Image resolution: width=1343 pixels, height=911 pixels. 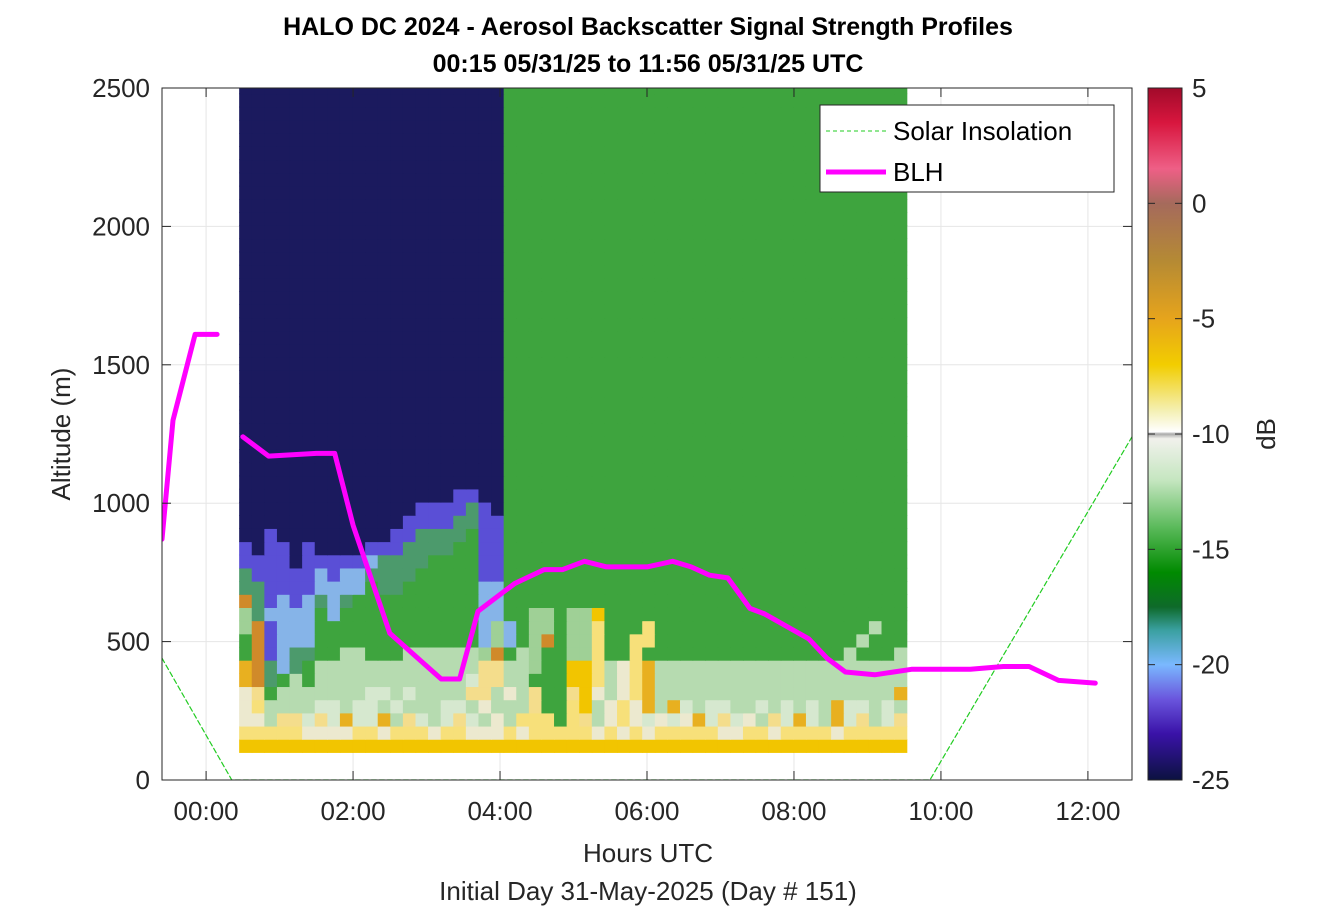 What do you see at coordinates (967, 148) in the screenshot?
I see `legend: Solar Insolation BLH` at bounding box center [967, 148].